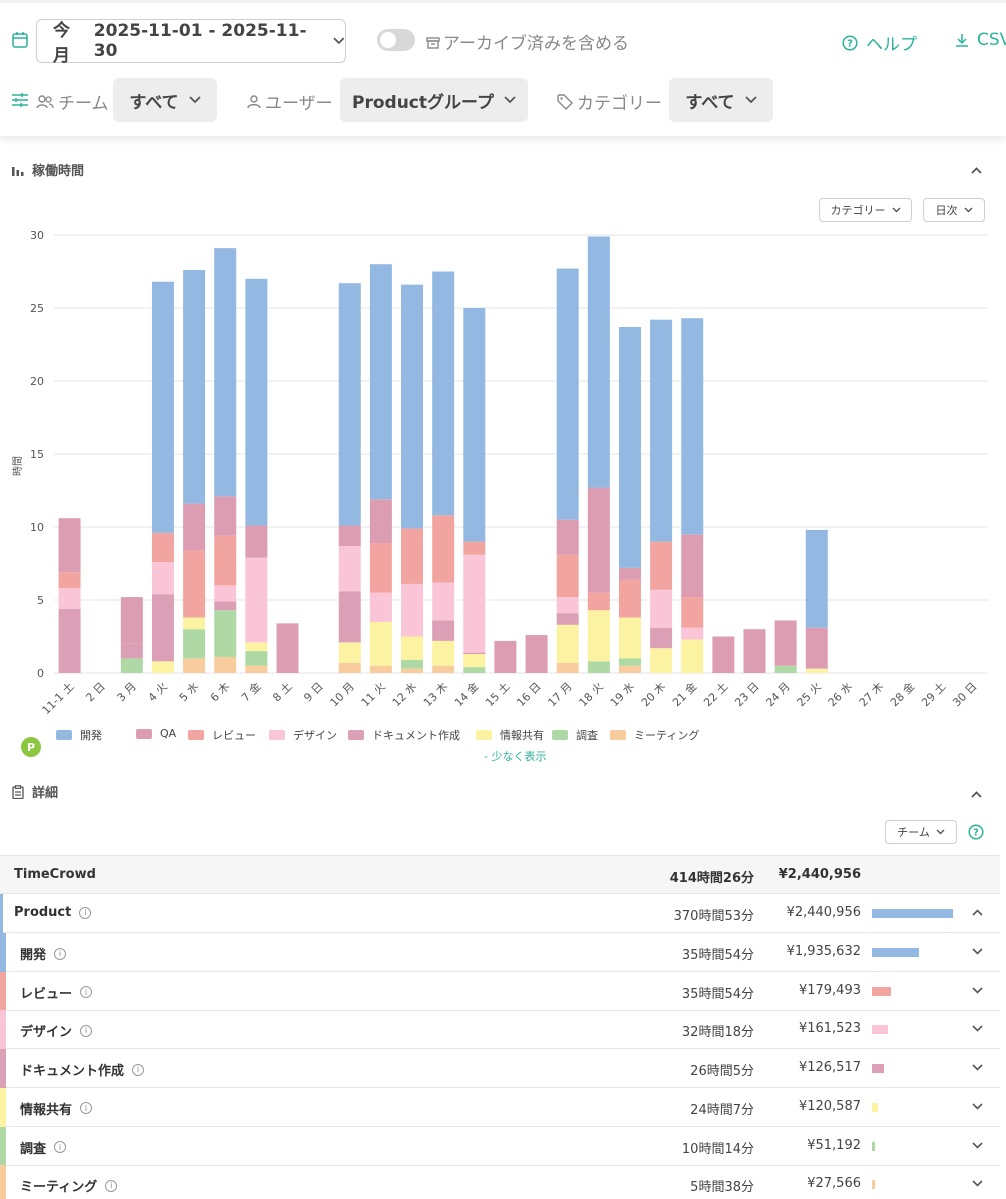 Image resolution: width=1006 pixels, height=1199 pixels. What do you see at coordinates (127, 692) in the screenshot?
I see `x-tick-label: 3 月` at bounding box center [127, 692].